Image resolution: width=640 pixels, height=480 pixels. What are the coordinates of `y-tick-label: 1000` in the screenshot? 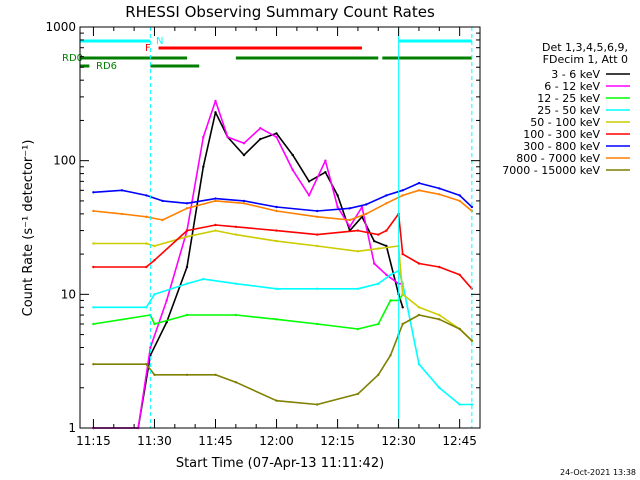 It's located at (60, 27).